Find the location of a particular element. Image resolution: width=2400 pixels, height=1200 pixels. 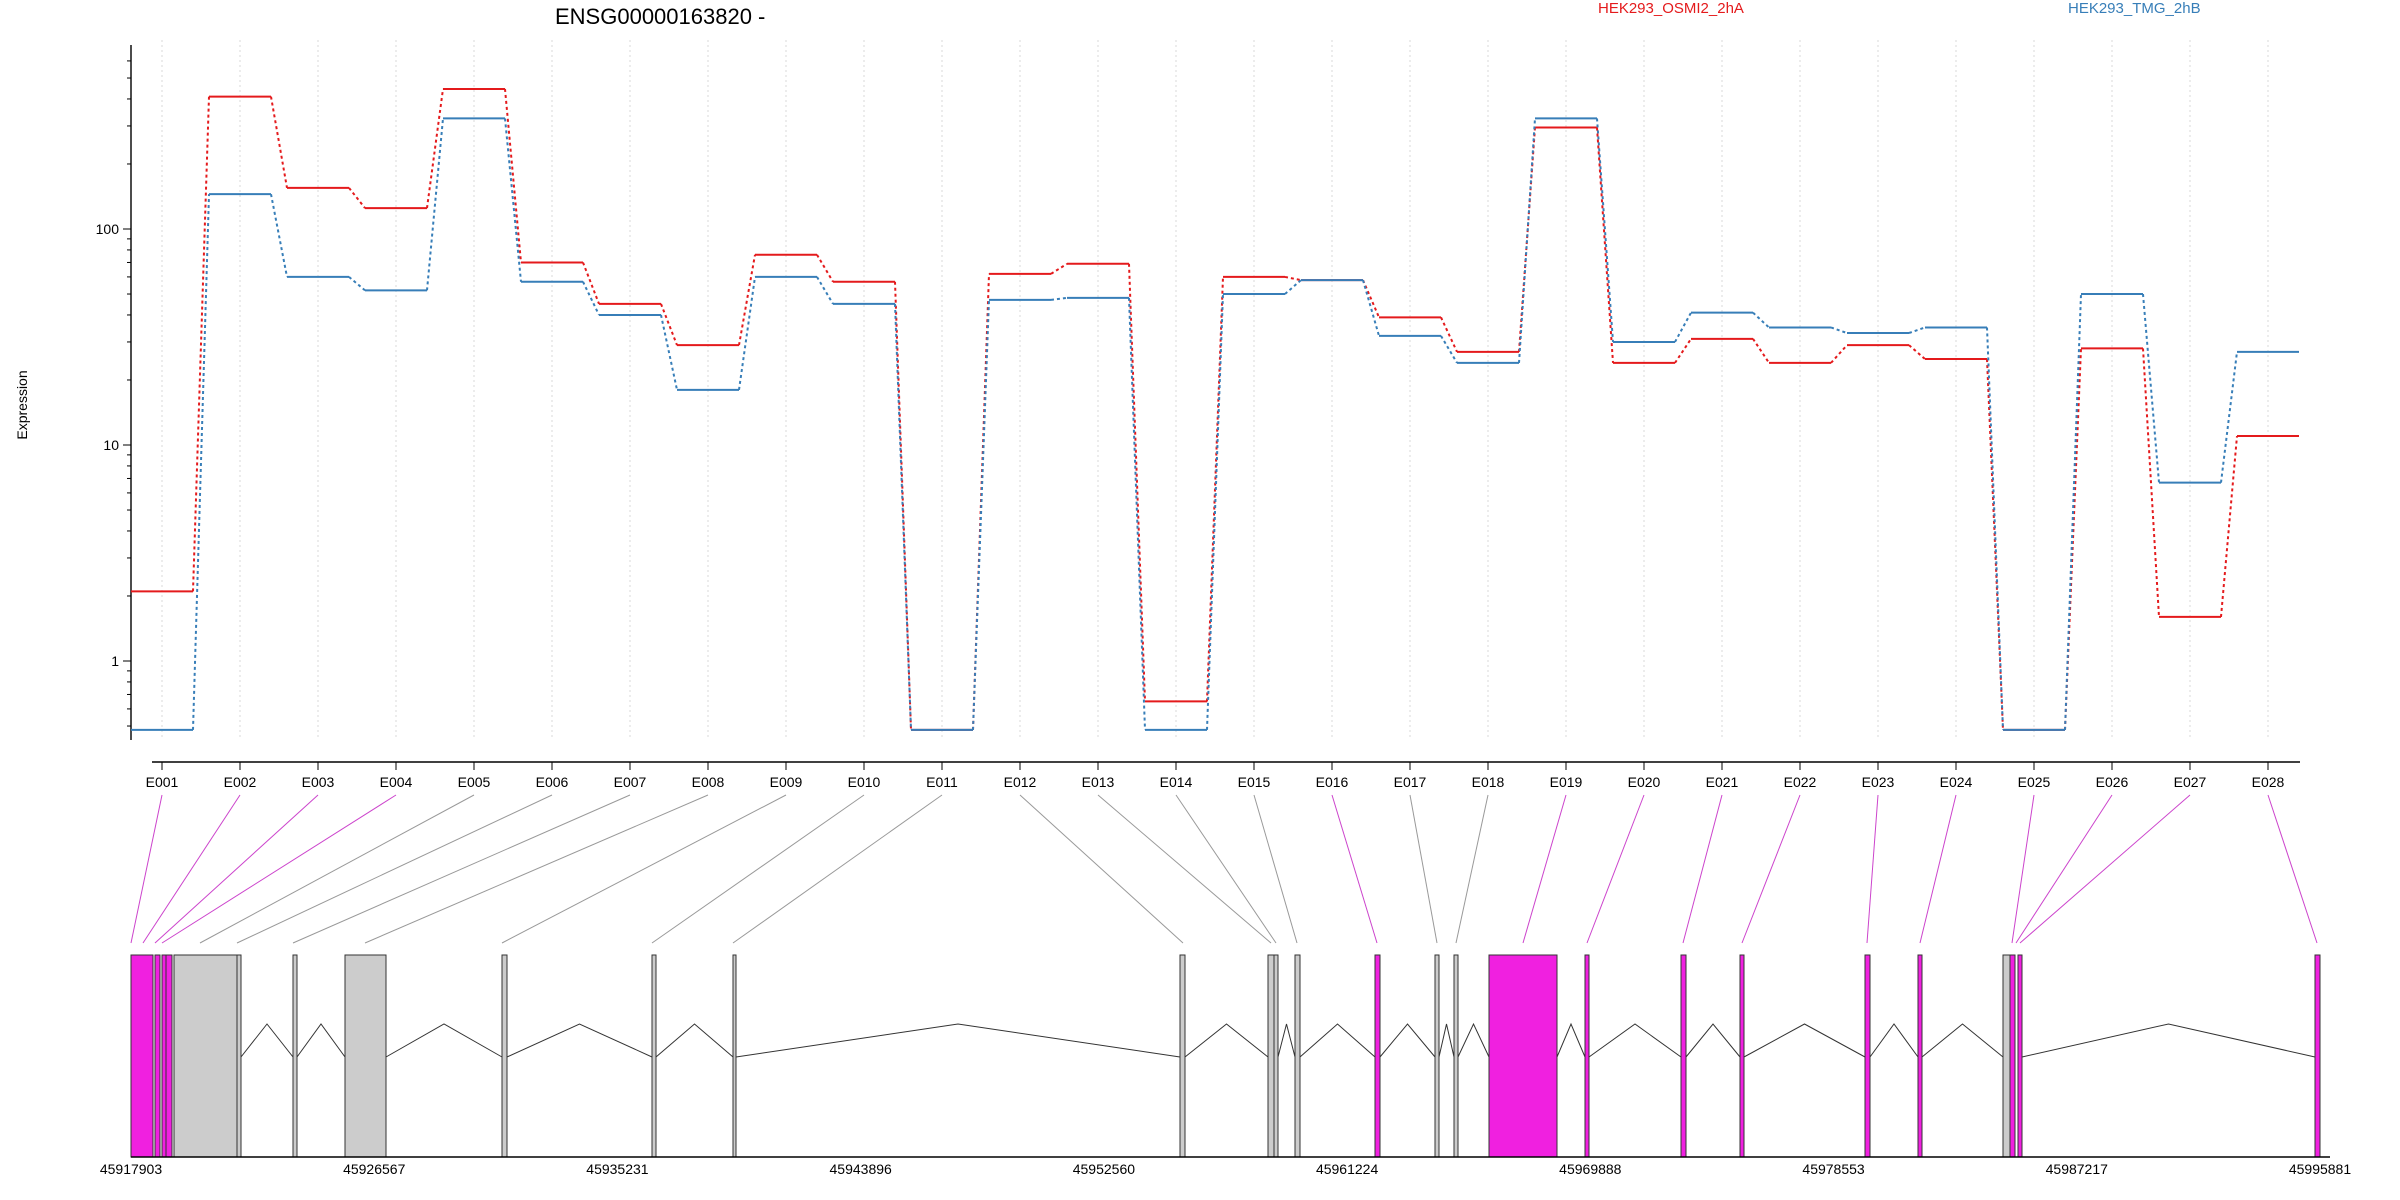

genome-coordinate-label: 45969888 is located at coordinates (1590, 1169).